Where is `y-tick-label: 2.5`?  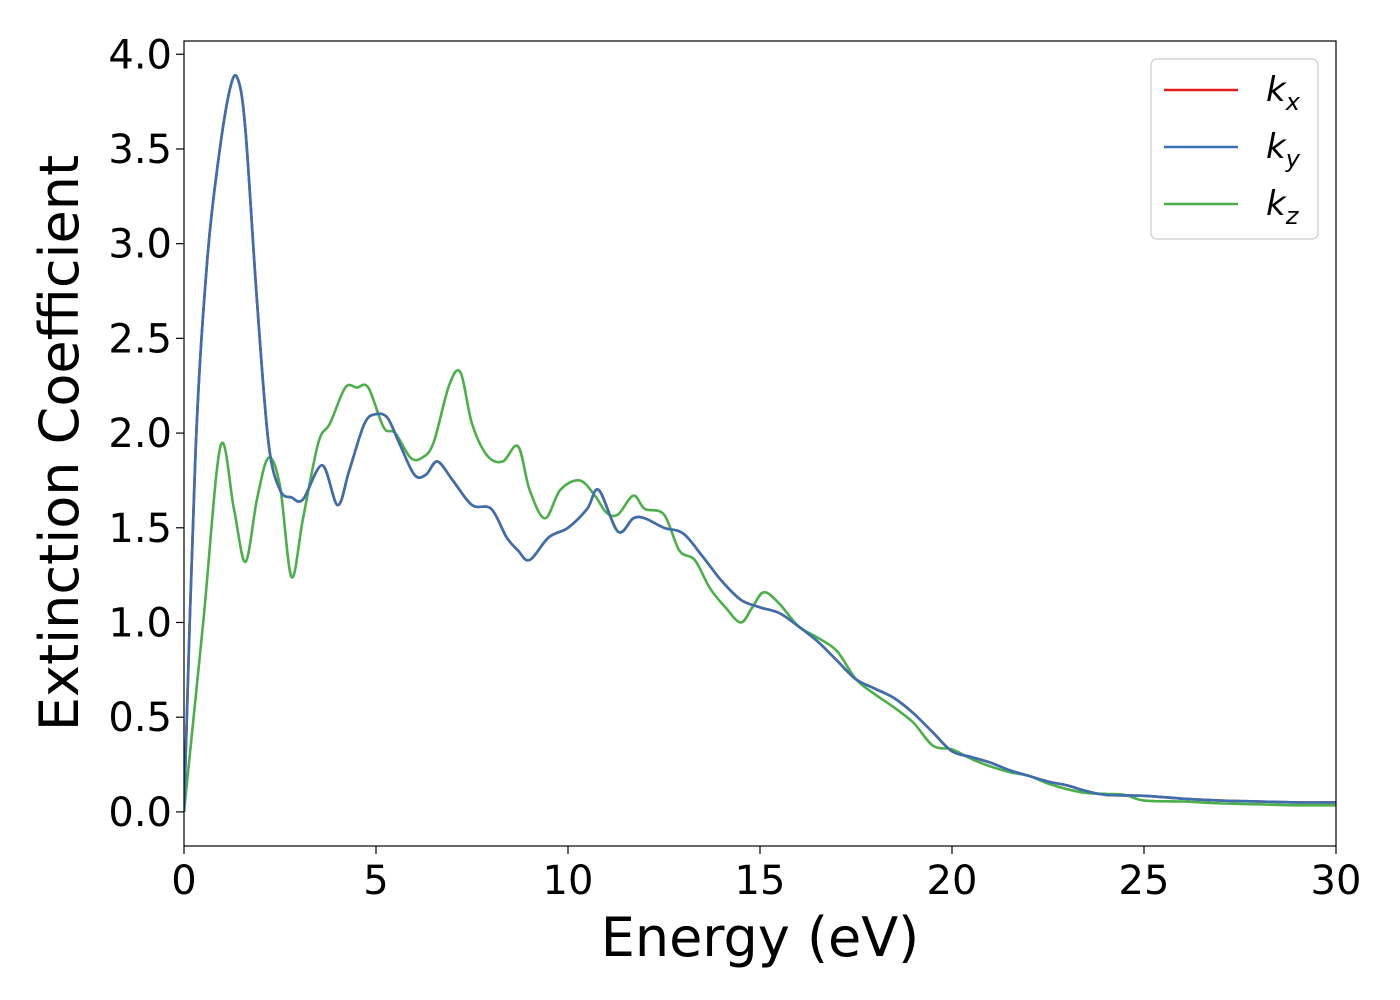 y-tick-label: 2.5 is located at coordinates (140, 339).